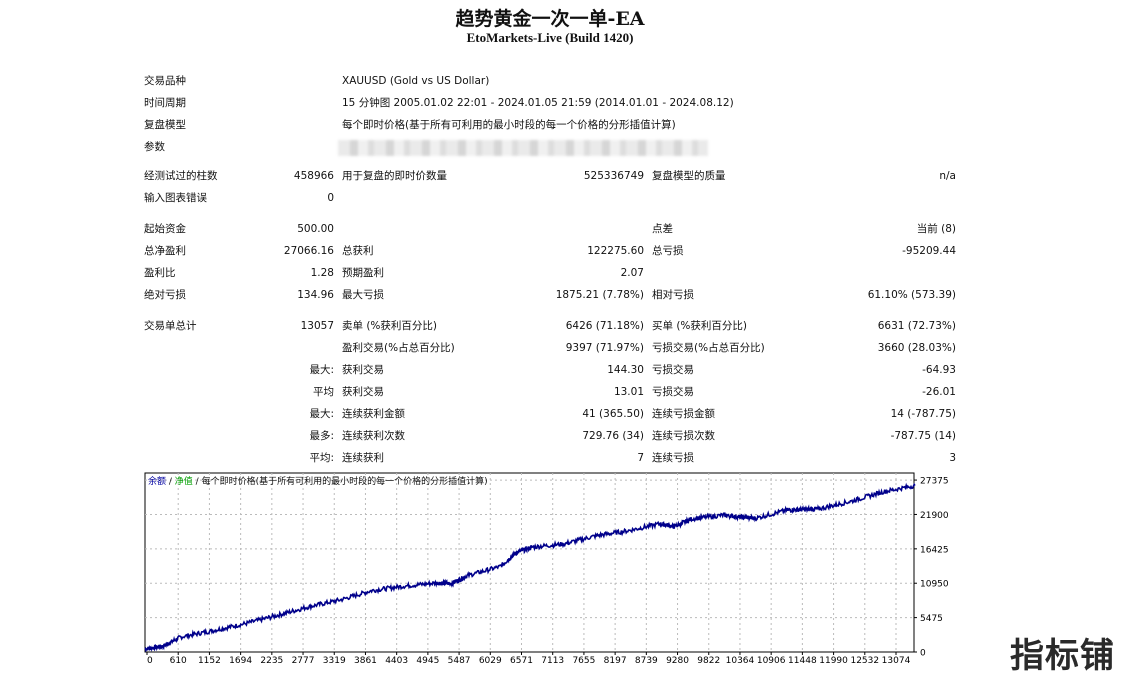  Describe the element at coordinates (604, 326) in the screenshot. I see `short-trades-value: 6426 (71.18%)` at that location.